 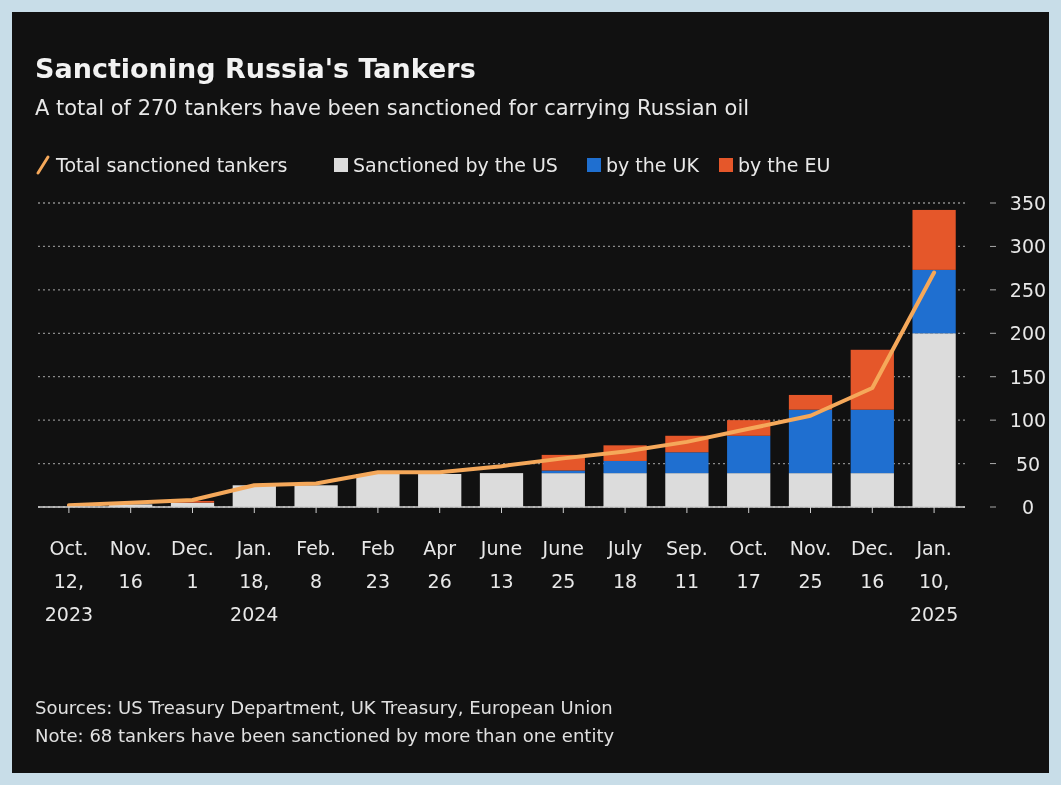 I want to click on x-tick-label: Oct. 17, so click(x=749, y=564).